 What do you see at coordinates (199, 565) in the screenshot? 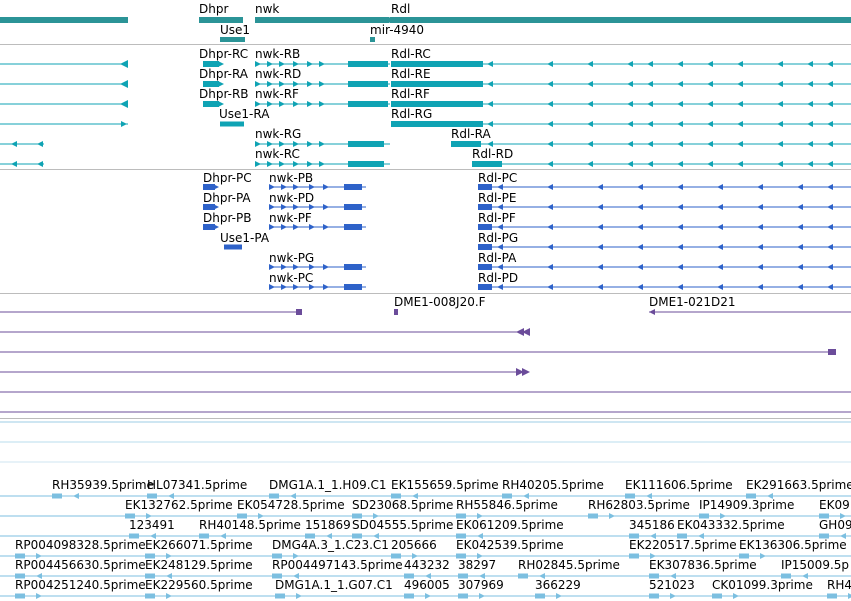
I see `est-label: EK248129.5prime` at bounding box center [199, 565].